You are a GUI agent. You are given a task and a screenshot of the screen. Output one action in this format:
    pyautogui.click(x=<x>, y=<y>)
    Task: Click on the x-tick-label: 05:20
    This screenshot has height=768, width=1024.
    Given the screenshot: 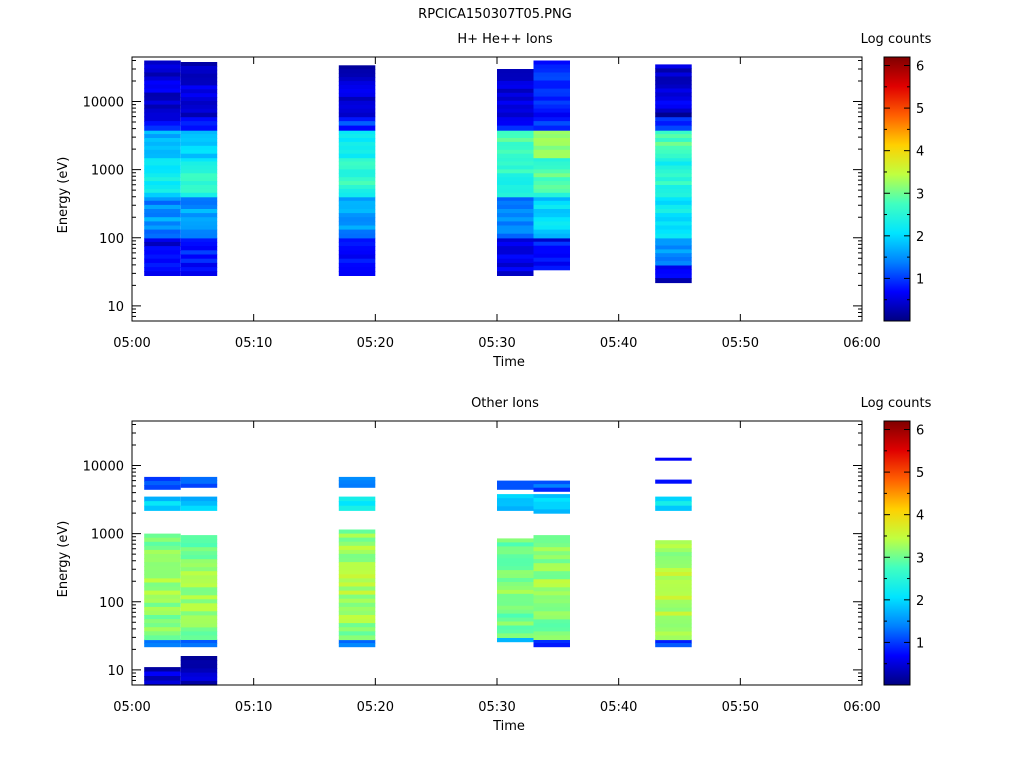 What is the action you would take?
    pyautogui.click(x=375, y=707)
    